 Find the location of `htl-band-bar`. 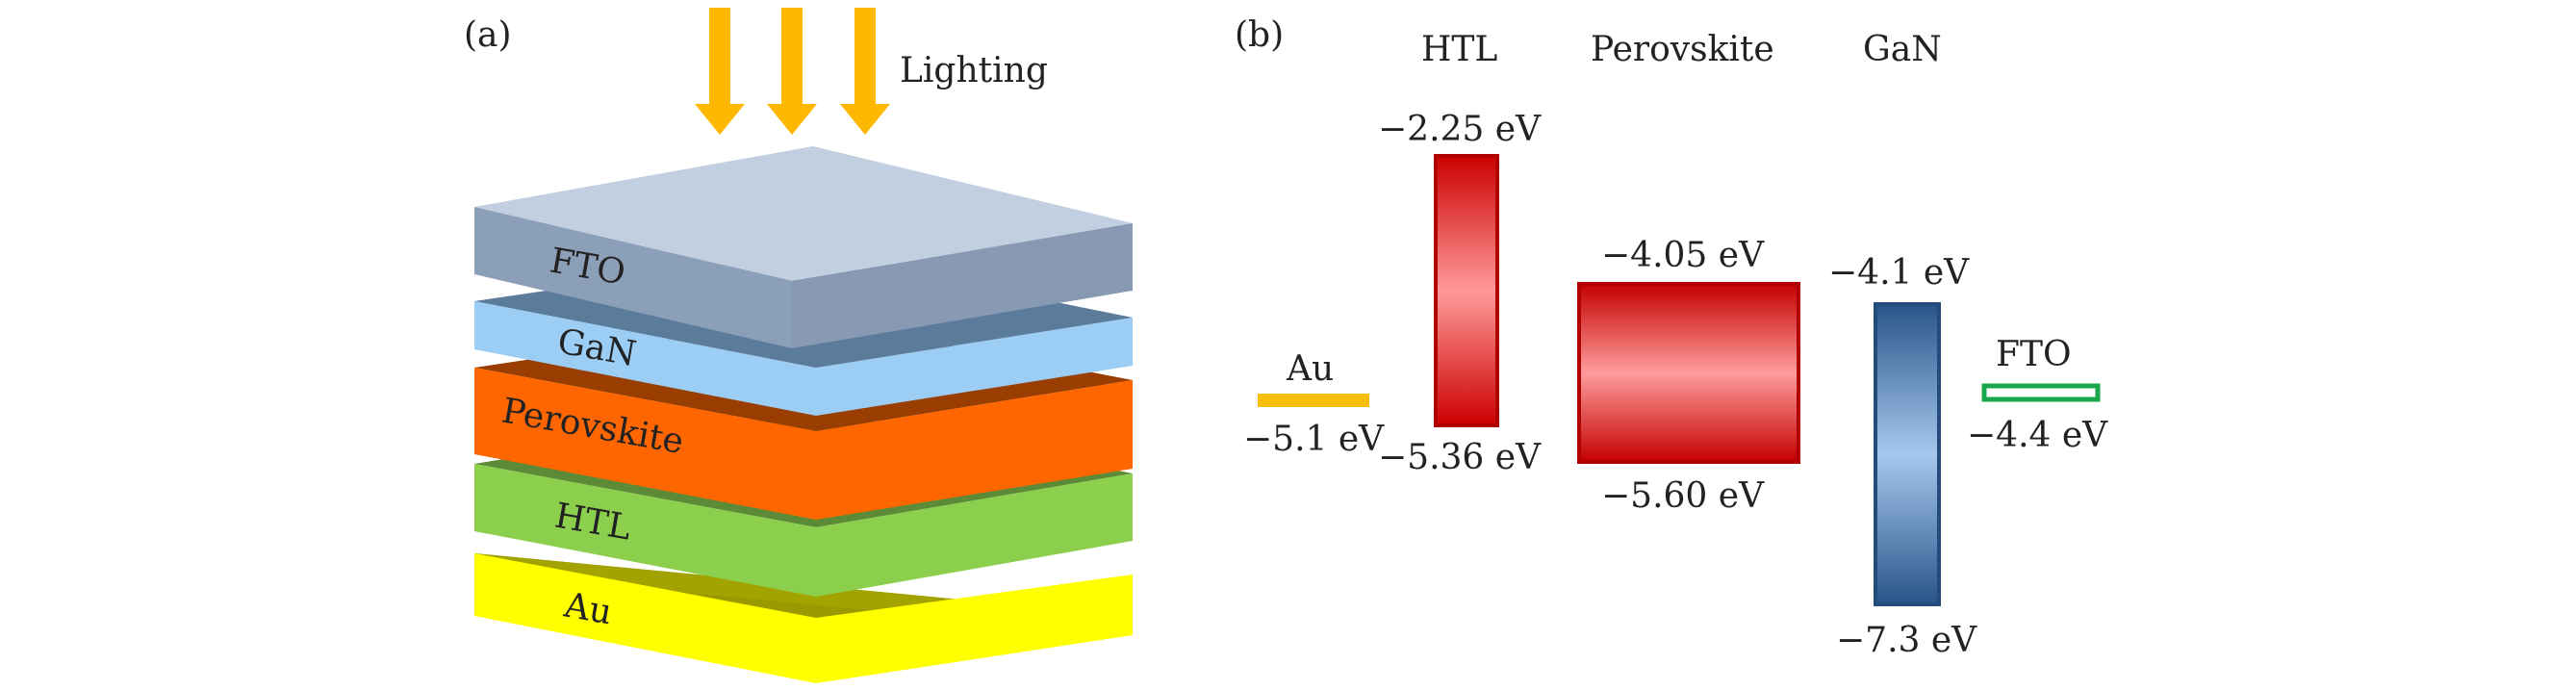

htl-band-bar is located at coordinates (1466, 290).